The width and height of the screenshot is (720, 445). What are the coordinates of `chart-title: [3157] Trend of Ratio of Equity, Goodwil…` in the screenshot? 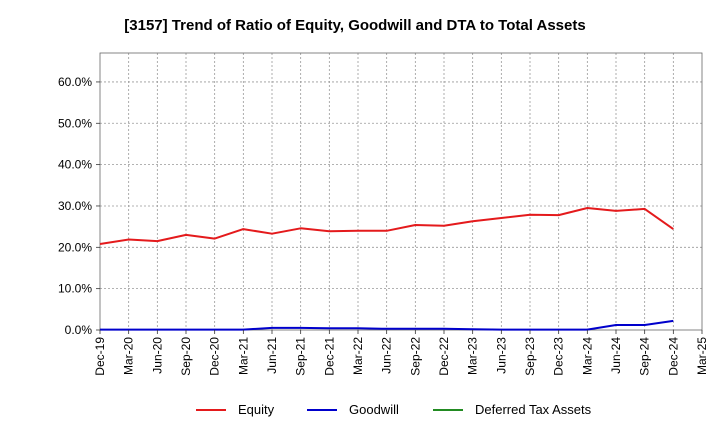 It's located at (354, 25).